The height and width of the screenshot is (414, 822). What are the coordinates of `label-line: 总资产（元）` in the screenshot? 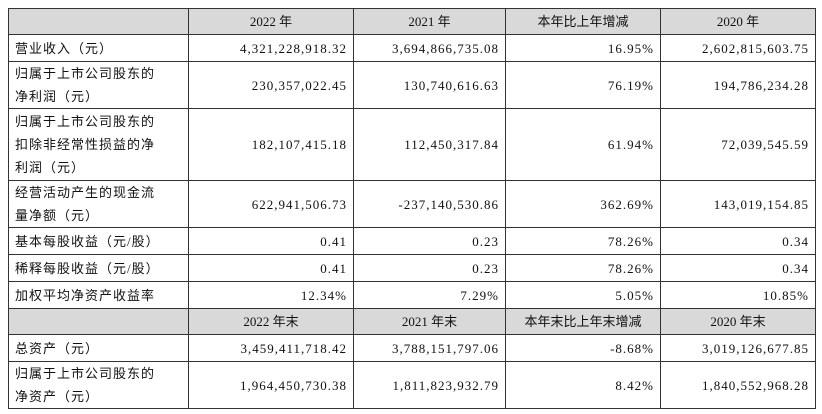 It's located at (57, 348).